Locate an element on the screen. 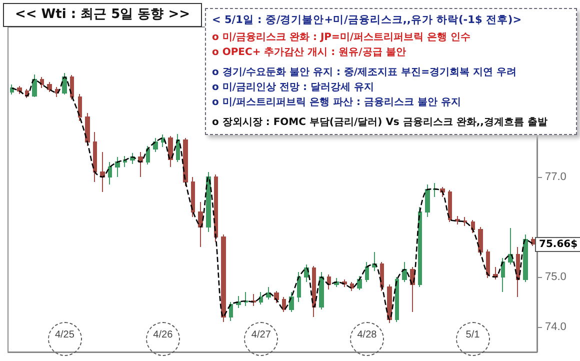 The width and height of the screenshot is (580, 361). x-tick-label: 5/1 is located at coordinates (473, 335).